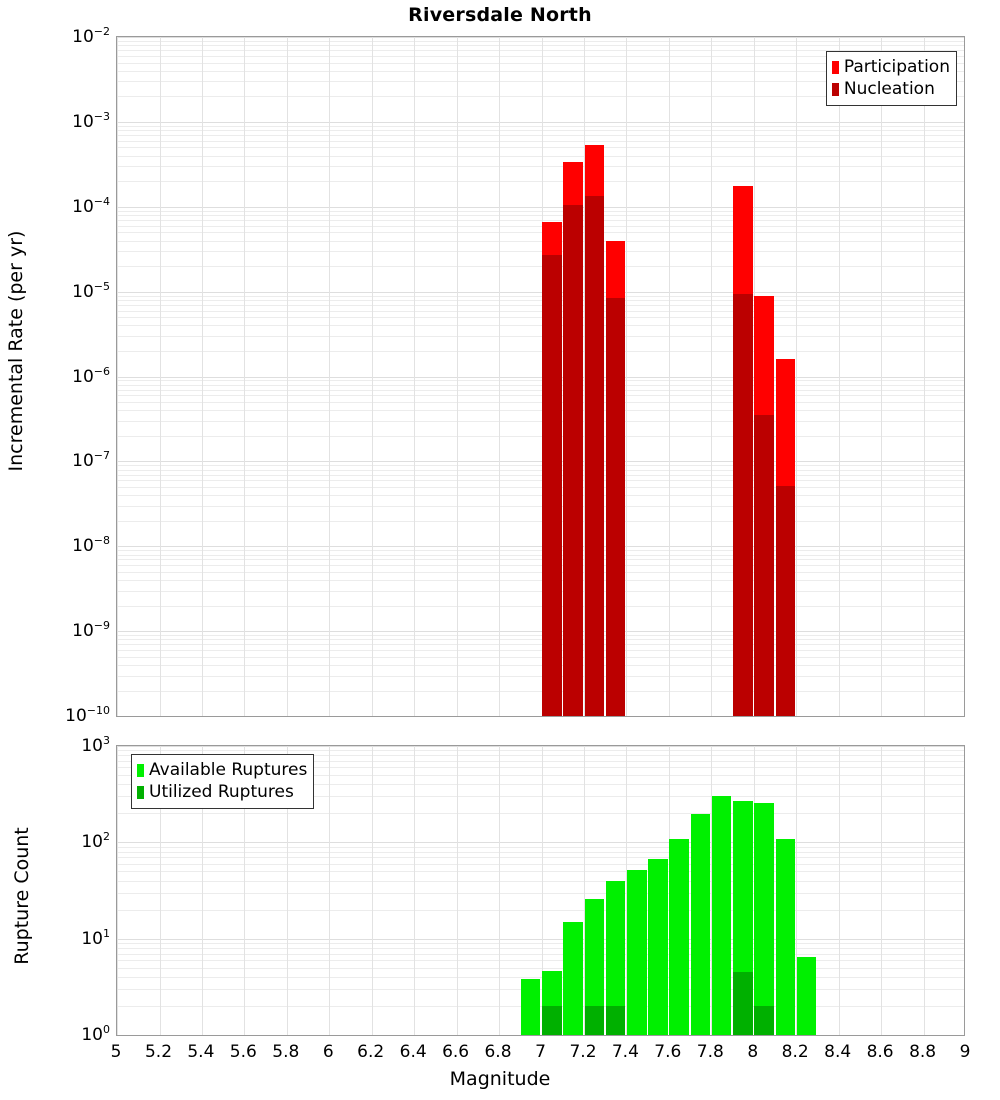 The image size is (1000, 1100). Describe the element at coordinates (91, 460) in the screenshot. I see `y-axis-tick-label: 10⁻⁷` at that location.